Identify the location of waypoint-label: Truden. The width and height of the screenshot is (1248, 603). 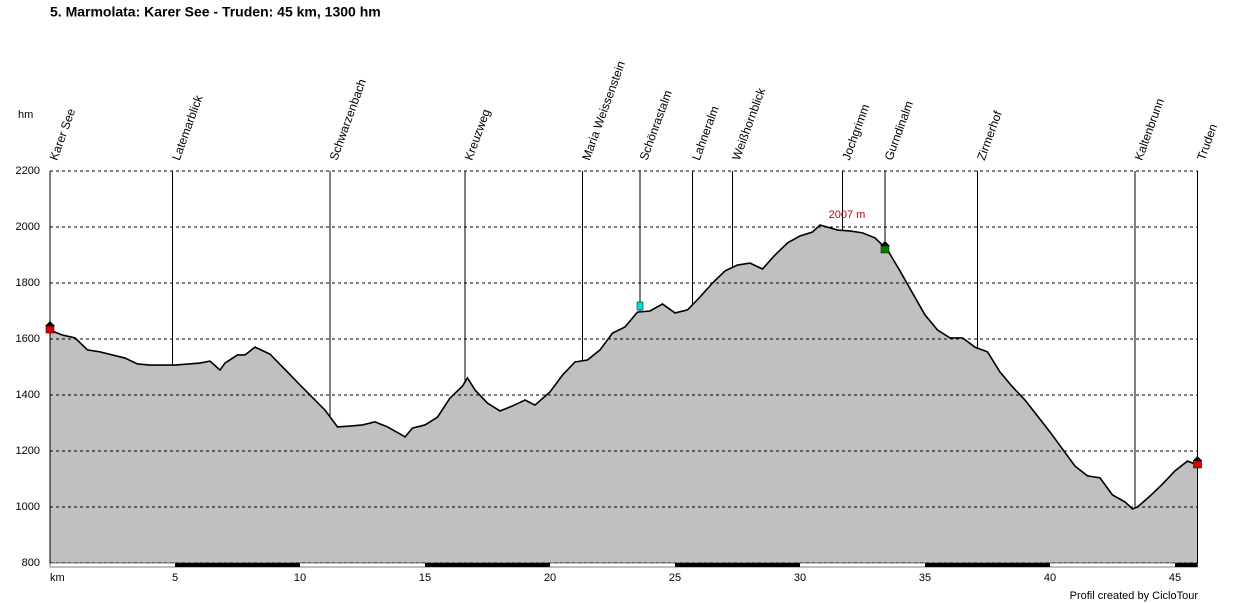
(1207, 142).